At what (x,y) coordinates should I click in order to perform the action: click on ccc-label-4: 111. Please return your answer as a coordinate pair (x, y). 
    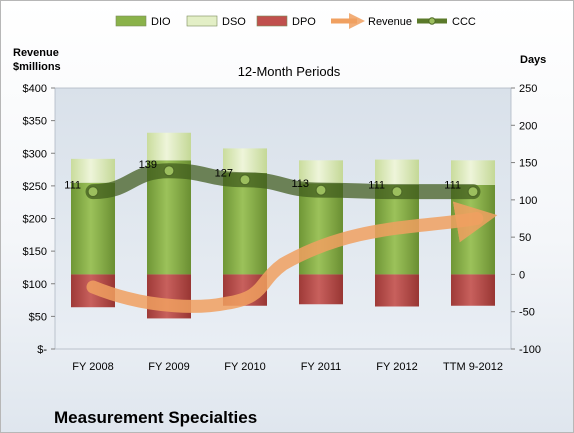
    Looking at the image, I should click on (376, 186).